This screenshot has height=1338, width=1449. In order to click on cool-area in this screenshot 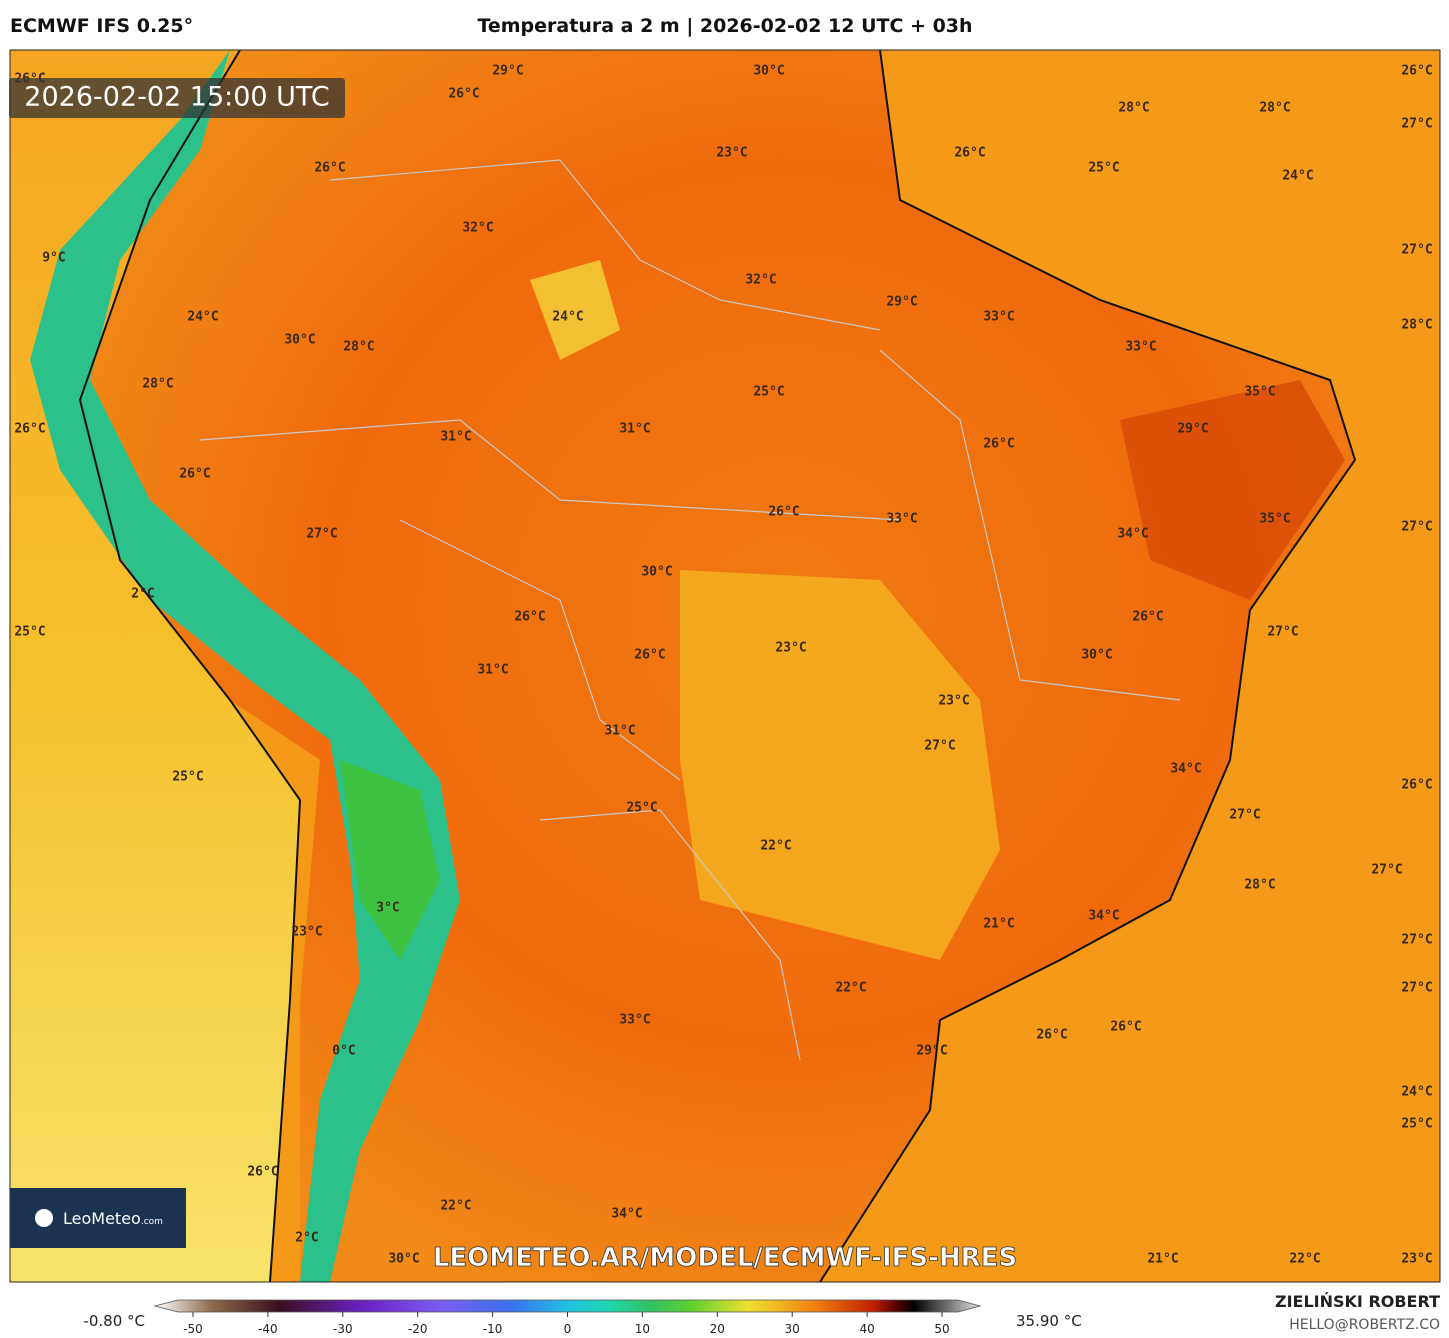, I will do `click(575, 310)`.